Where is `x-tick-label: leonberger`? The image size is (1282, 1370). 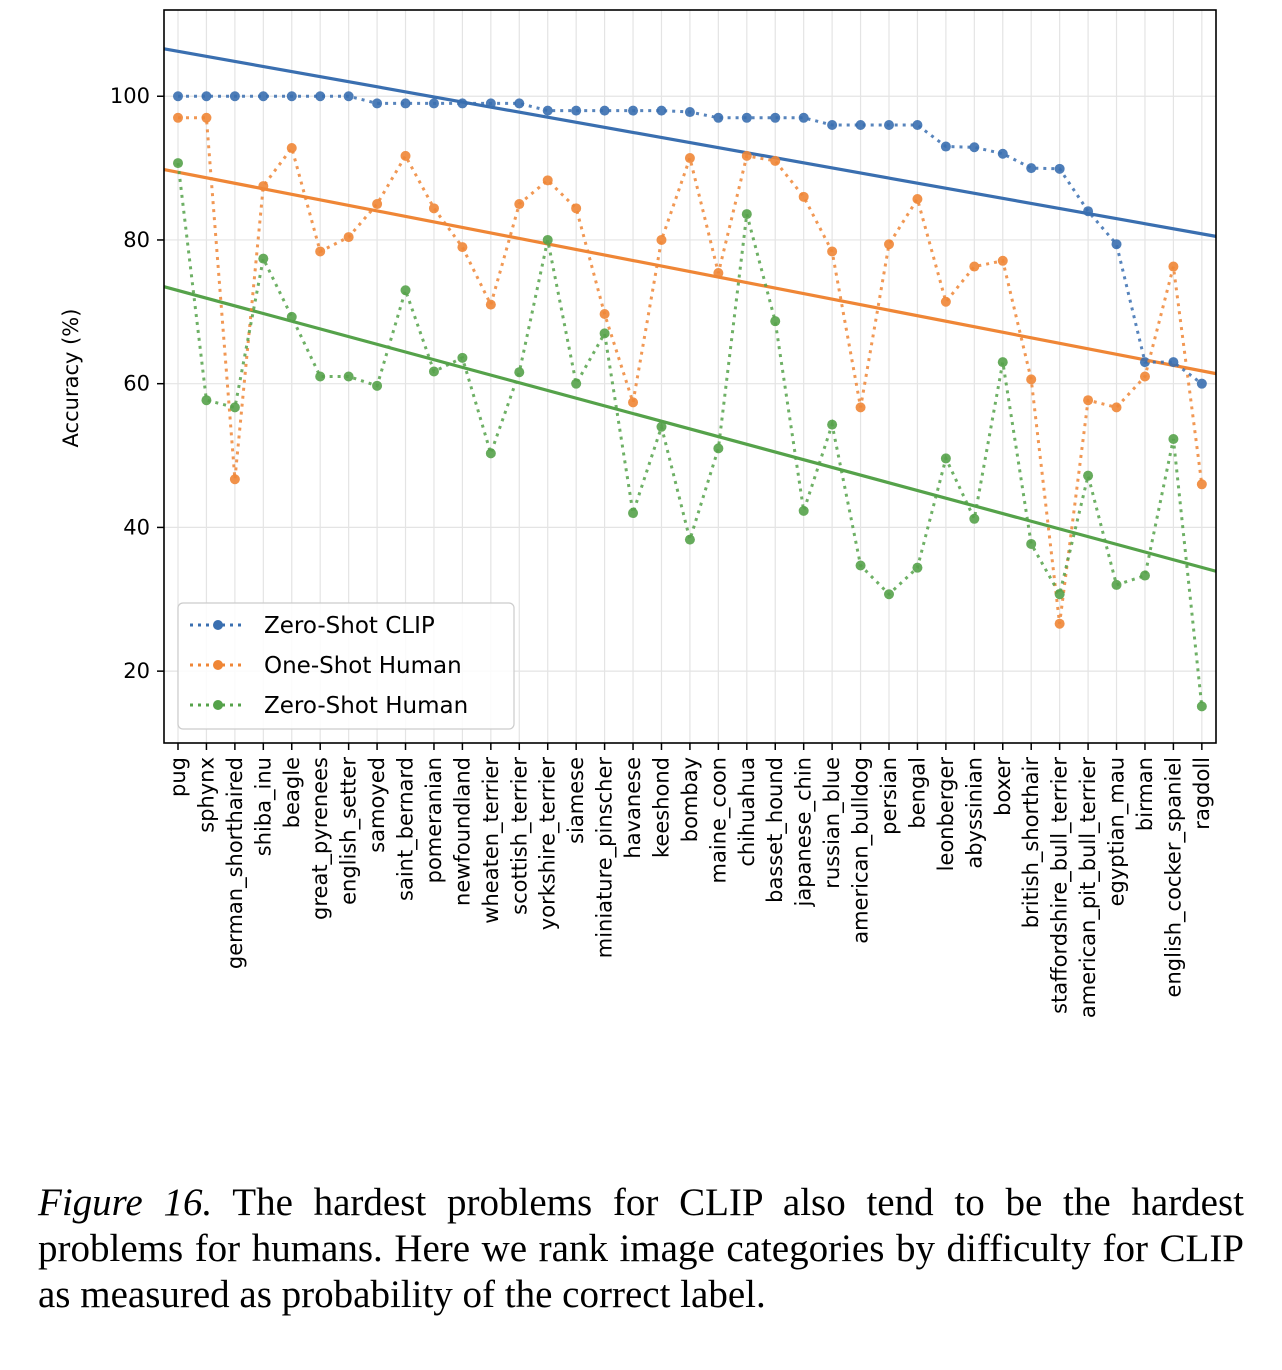
x-tick-label: leonberger is located at coordinates (946, 814).